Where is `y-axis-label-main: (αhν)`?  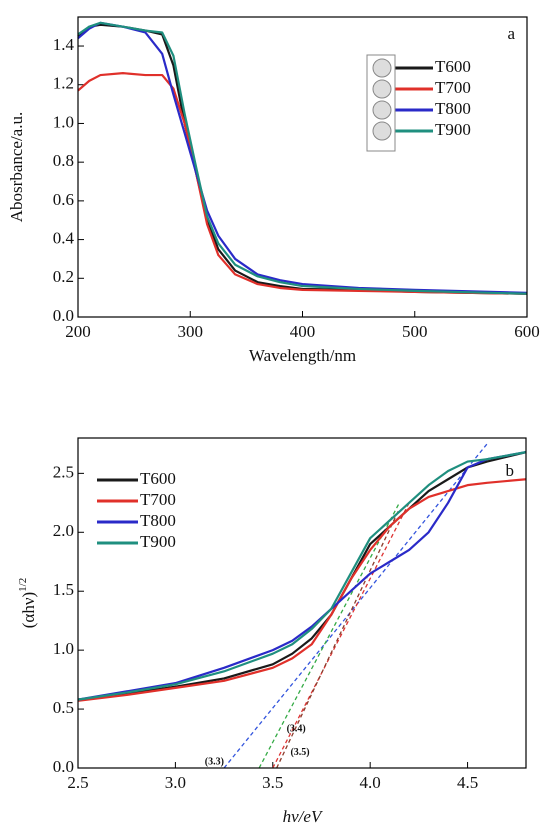 y-axis-label-main: (αhν) is located at coordinates (28, 610).